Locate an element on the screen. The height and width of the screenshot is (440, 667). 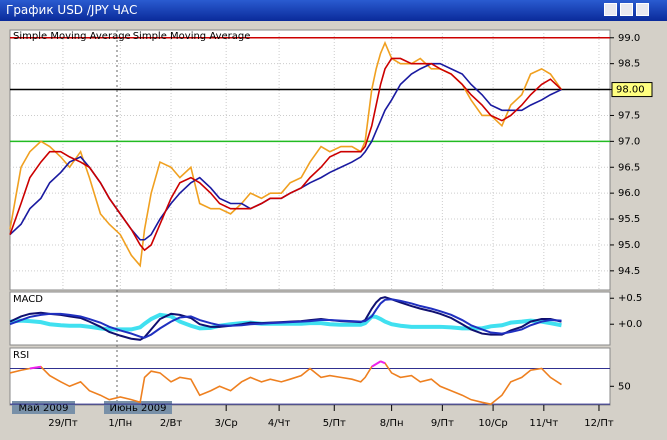
y-tick-label: +0.0 is located at coordinates (630, 324).